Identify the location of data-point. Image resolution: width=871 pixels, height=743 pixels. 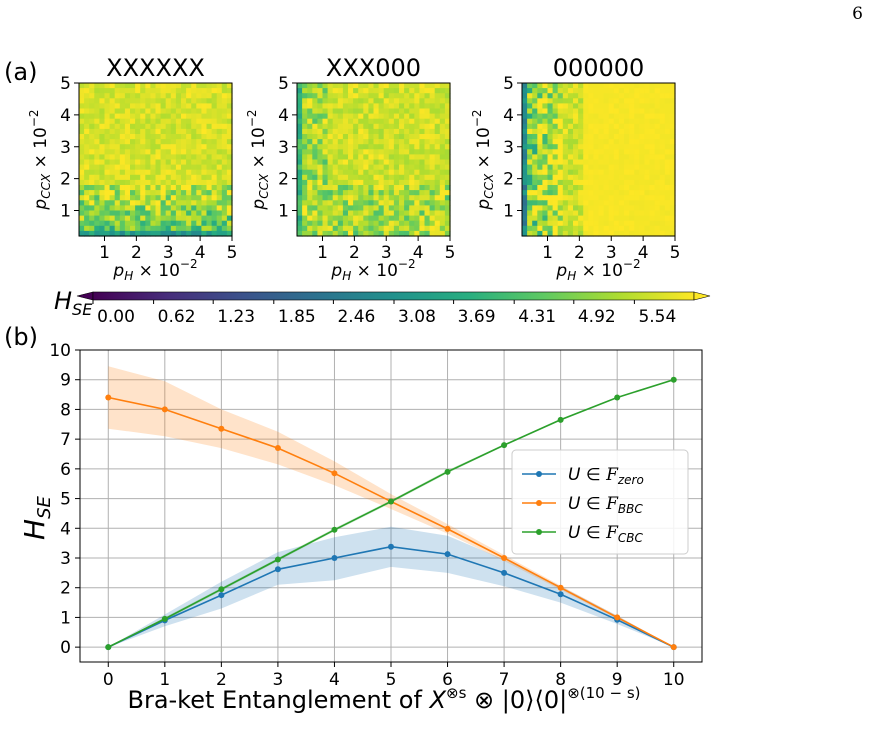
(560, 594).